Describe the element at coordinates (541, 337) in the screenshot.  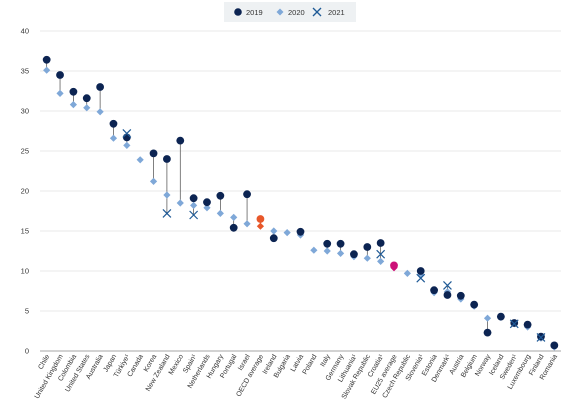
I see `marker-2021-finland` at that location.